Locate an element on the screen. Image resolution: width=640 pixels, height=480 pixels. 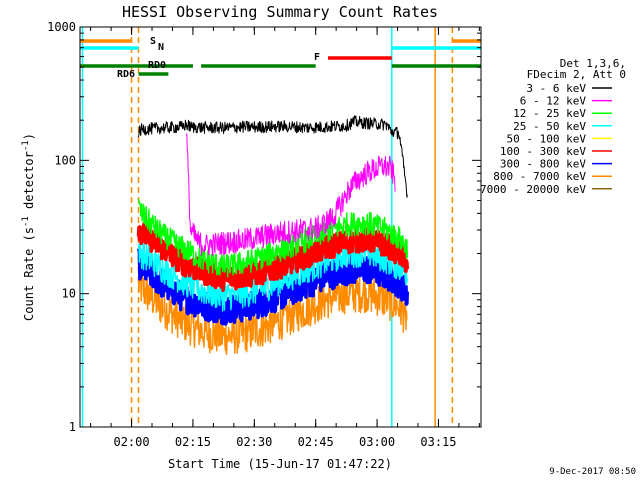
x-axis-label: Start Time (15-Jun-17 01:47:22) is located at coordinates (280, 464).